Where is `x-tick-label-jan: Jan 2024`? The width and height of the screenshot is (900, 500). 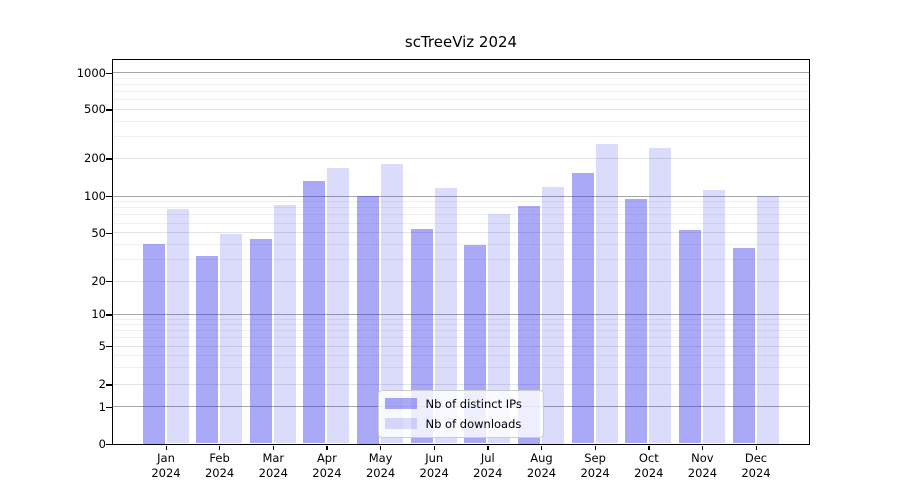
x-tick-label-jan: Jan 2024 is located at coordinates (166, 466).